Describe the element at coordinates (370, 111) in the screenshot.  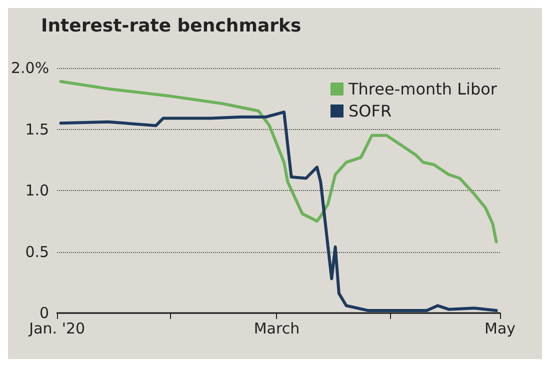
I see `legend-label: SOFR` at that location.